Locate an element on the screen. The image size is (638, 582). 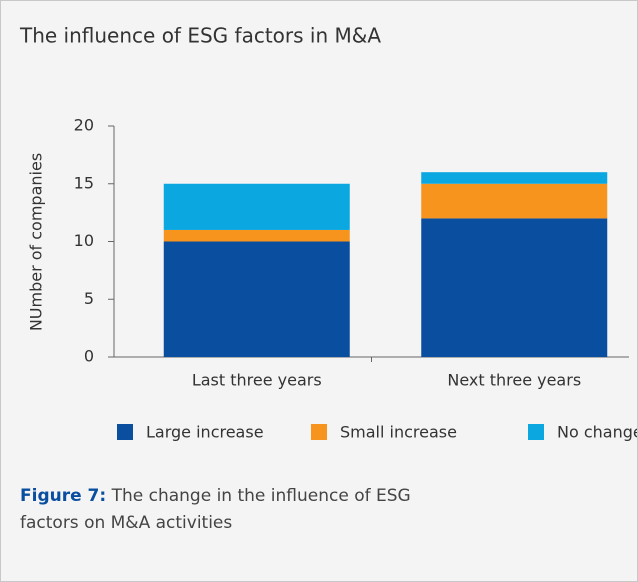
caption-label: Figure 7: is located at coordinates (63, 496).